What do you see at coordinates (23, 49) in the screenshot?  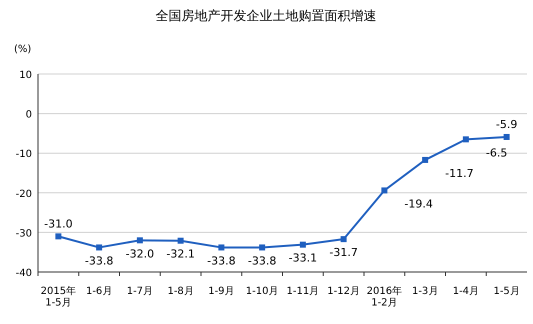 I see `ylabel: (%)` at bounding box center [23, 49].